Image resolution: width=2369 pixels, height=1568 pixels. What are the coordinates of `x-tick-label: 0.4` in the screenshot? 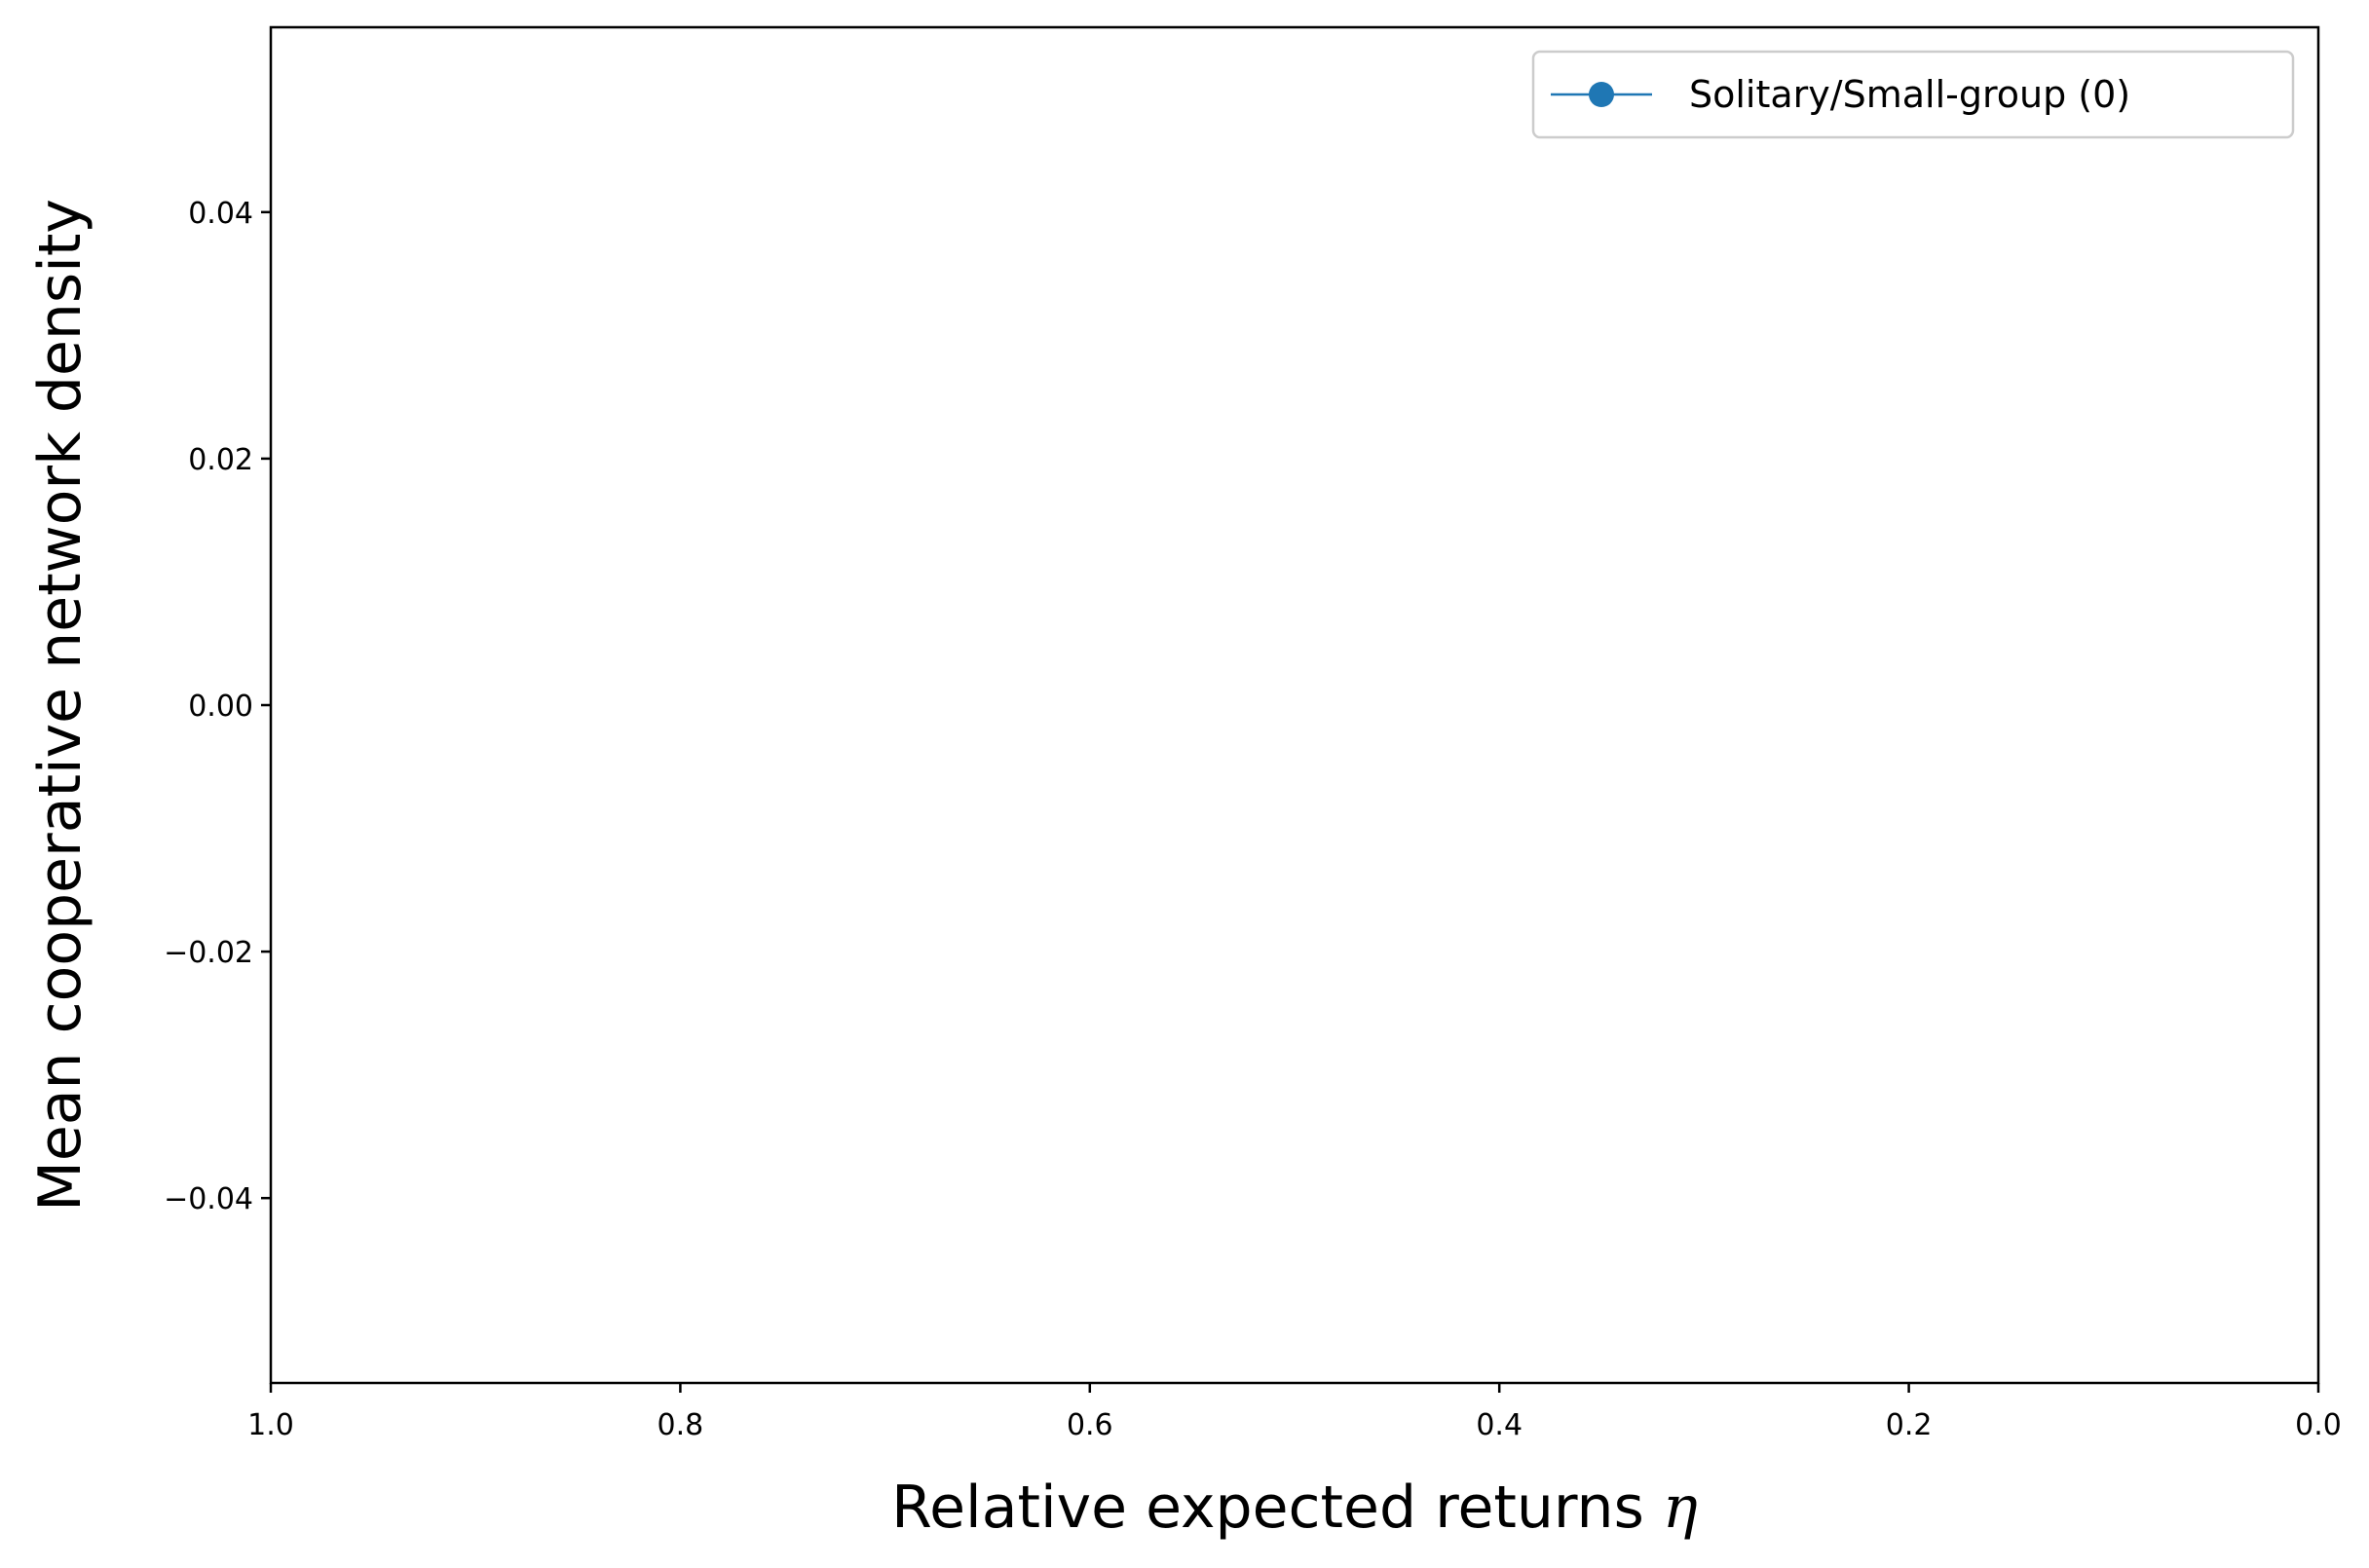 It's located at (1500, 1425).